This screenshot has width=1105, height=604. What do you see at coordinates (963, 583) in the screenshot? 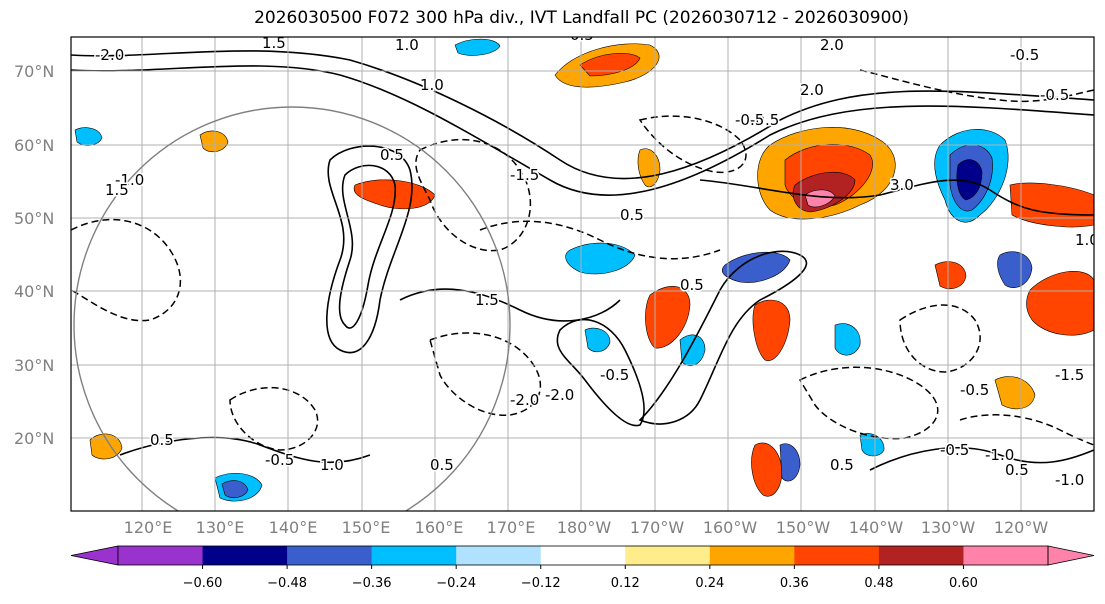
I see `colorbar-tick-label: 0.60` at bounding box center [963, 583].